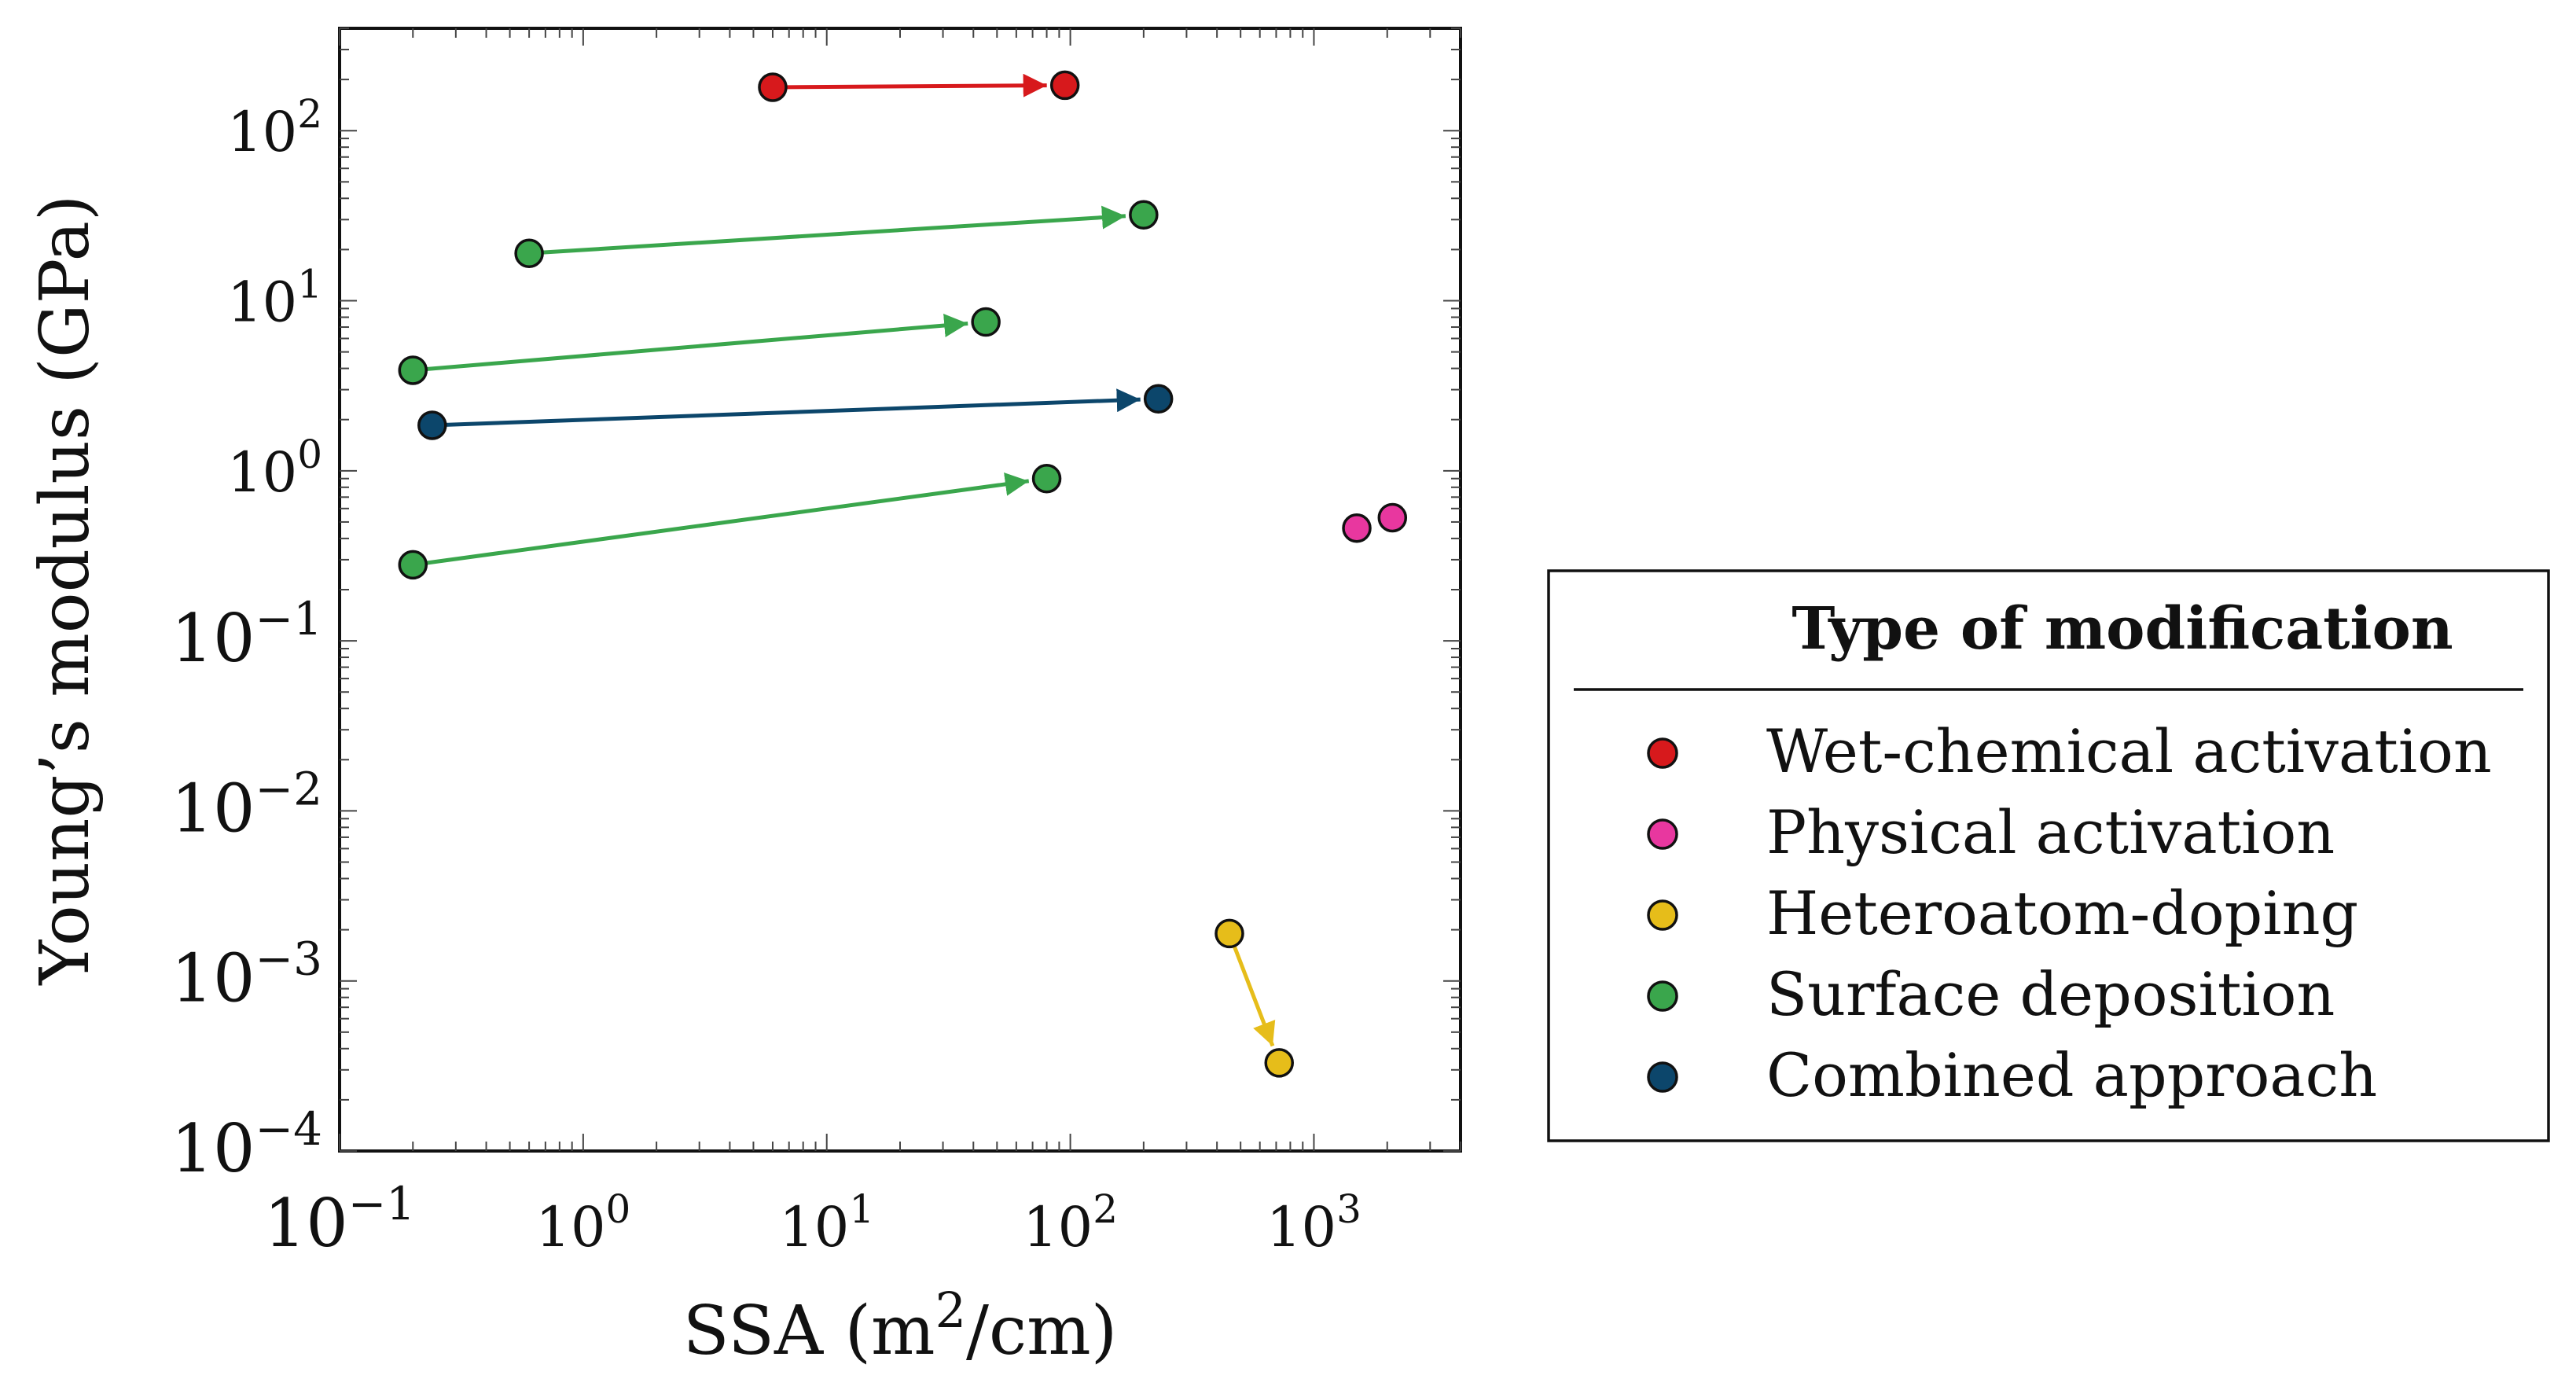 This screenshot has height=1390, width=2576. I want to click on x-tick-label: 10³, so click(1313, 1222).